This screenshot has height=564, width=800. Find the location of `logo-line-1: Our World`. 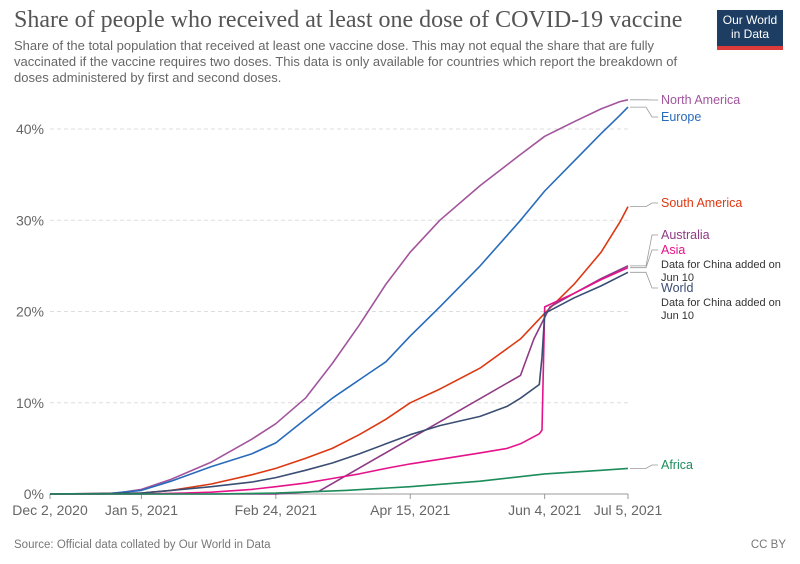

logo-line-1: Our World is located at coordinates (750, 20).